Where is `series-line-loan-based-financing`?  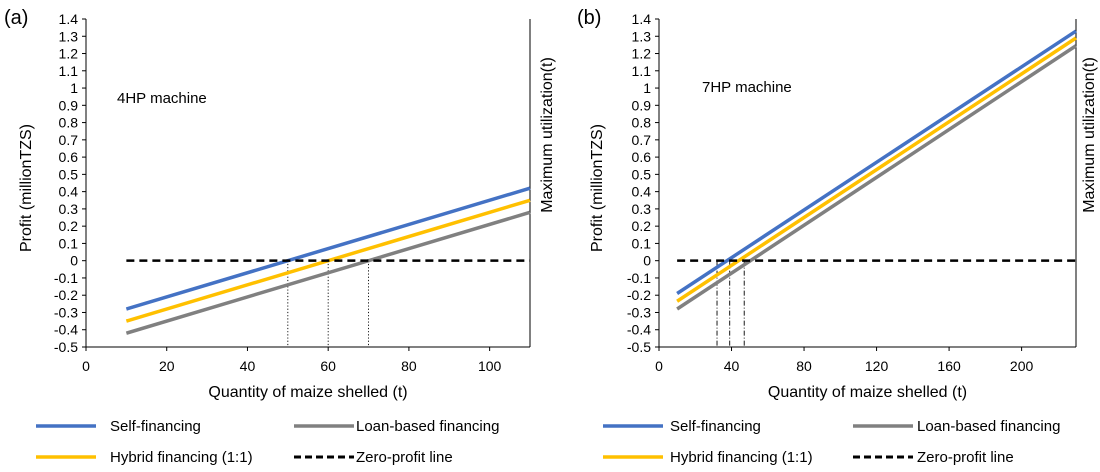 series-line-loan-based-financing is located at coordinates (328, 272).